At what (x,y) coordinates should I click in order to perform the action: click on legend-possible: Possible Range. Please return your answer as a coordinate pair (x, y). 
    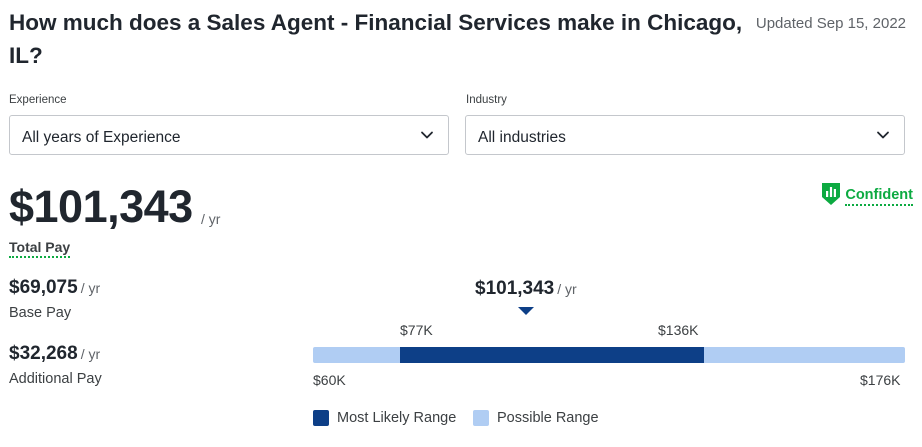
    Looking at the image, I should click on (536, 418).